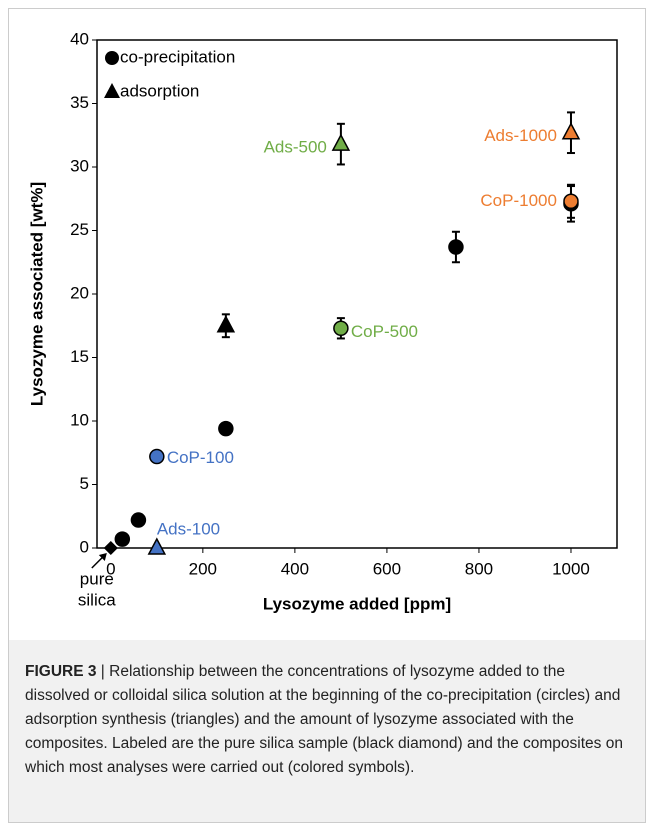  I want to click on x-tick-label: 800, so click(479, 568).